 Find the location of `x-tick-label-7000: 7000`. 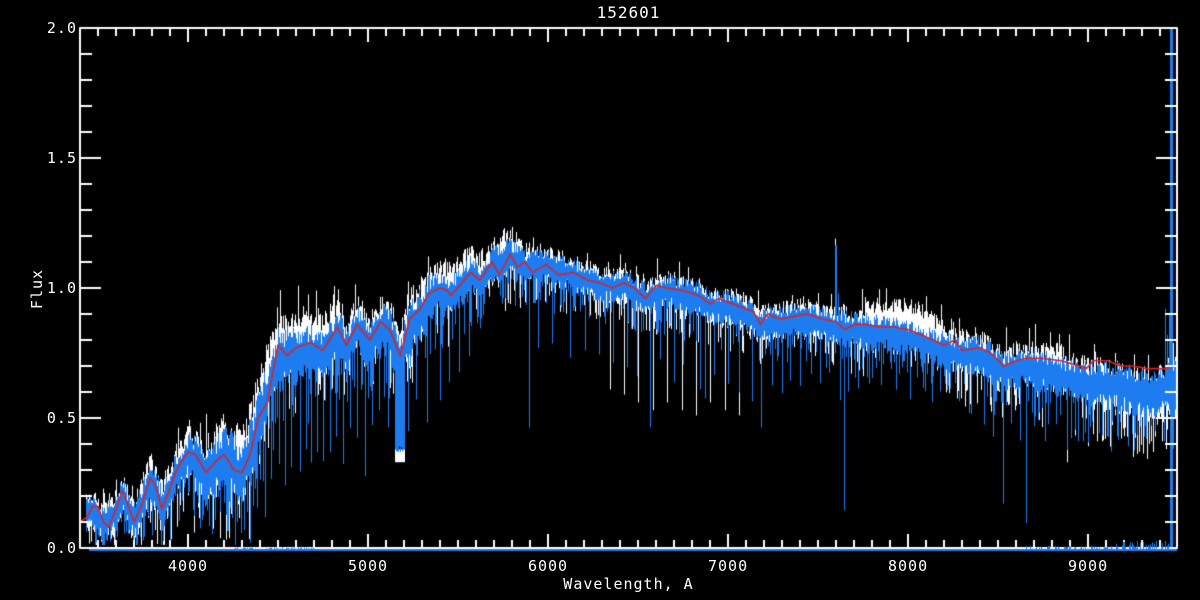

x-tick-label-7000: 7000 is located at coordinates (728, 566).